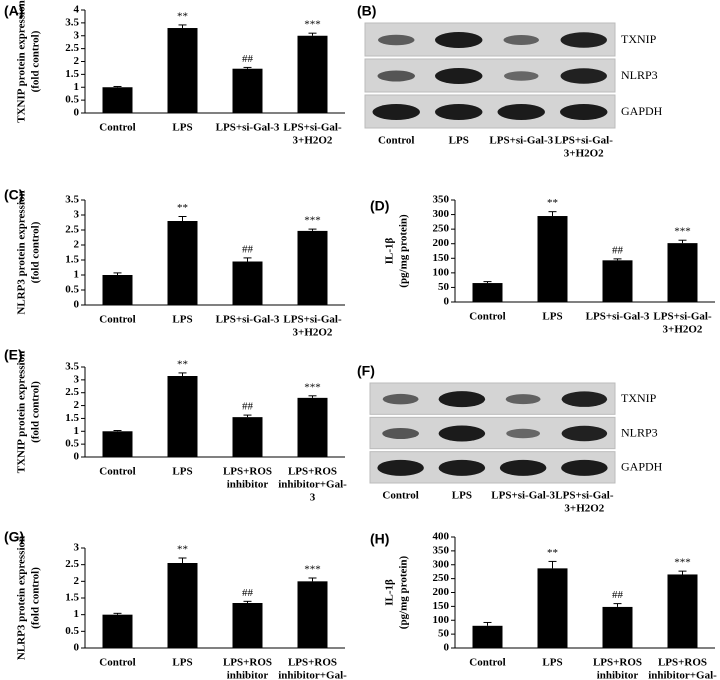 This screenshot has height=680, width=720. I want to click on y-tick-label: 350, so click(441, 200).